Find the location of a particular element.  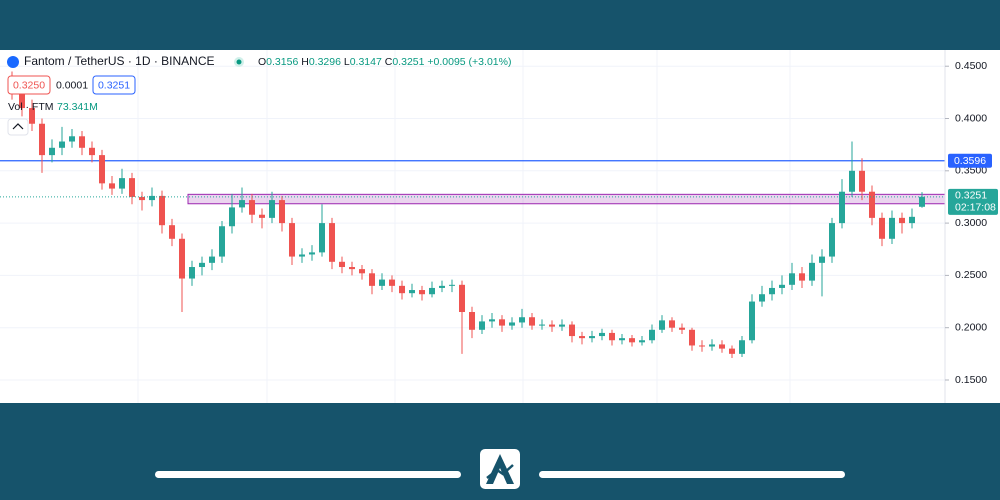

level-label: 0.3596 is located at coordinates (970, 161).